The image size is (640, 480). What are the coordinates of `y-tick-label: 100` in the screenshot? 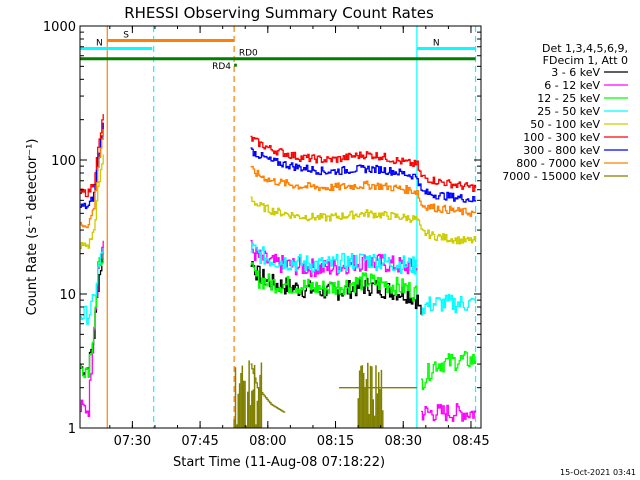 It's located at (63, 161).